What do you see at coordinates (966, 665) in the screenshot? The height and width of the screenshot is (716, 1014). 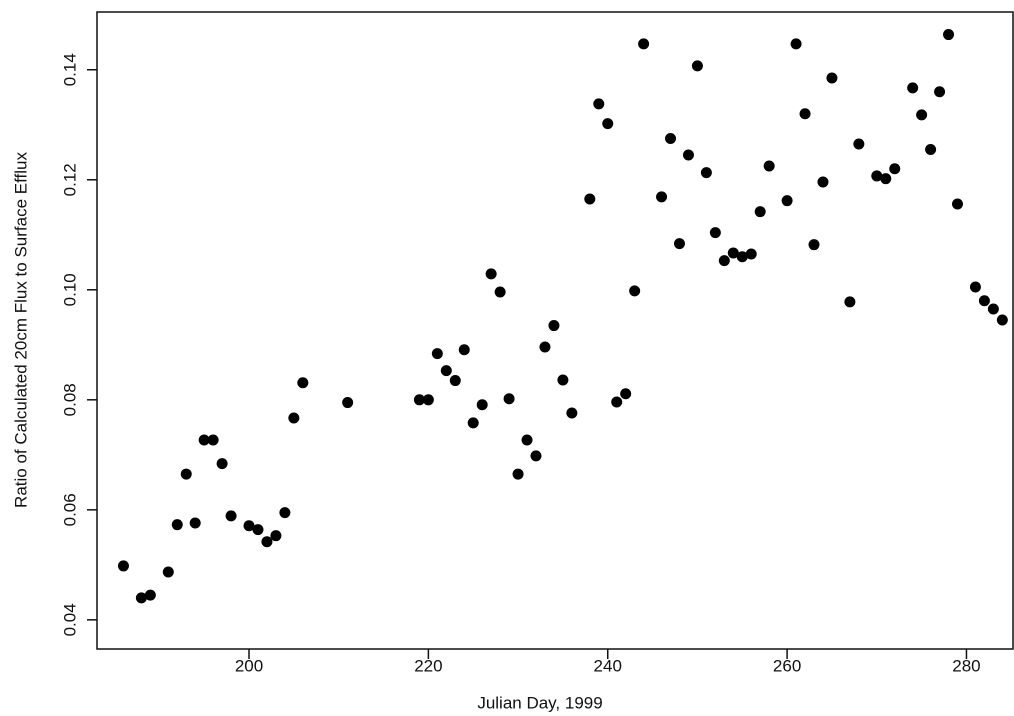 I see `x-tick-label: 280` at bounding box center [966, 665].